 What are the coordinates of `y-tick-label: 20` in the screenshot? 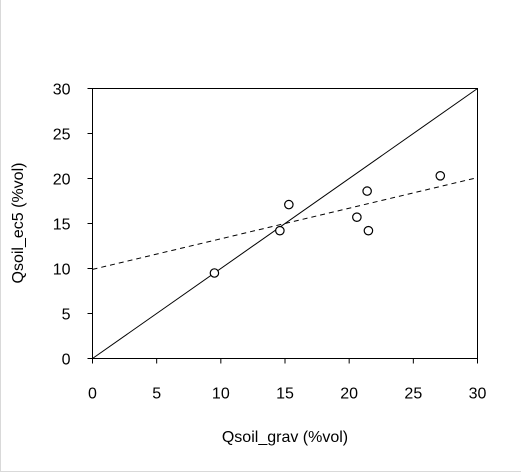 It's located at (62, 180).